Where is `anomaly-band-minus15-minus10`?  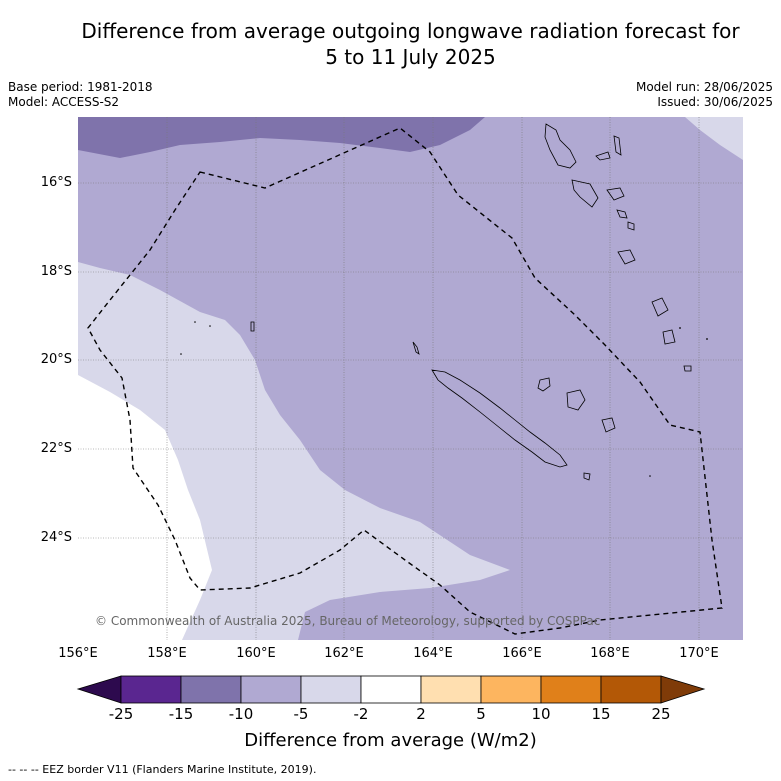 anomaly-band-minus15-minus10 is located at coordinates (281, 137).